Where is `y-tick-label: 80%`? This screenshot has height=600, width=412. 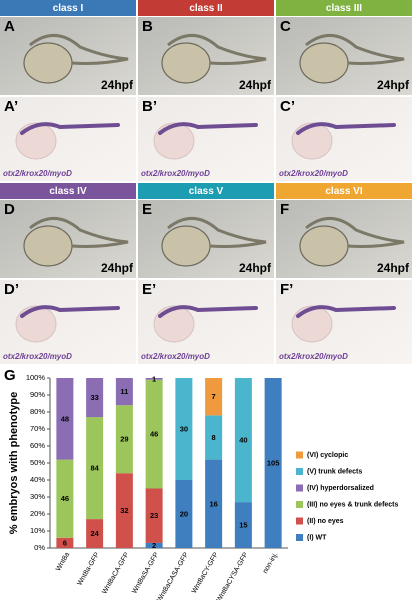 y-tick-label: 80% is located at coordinates (37, 411).